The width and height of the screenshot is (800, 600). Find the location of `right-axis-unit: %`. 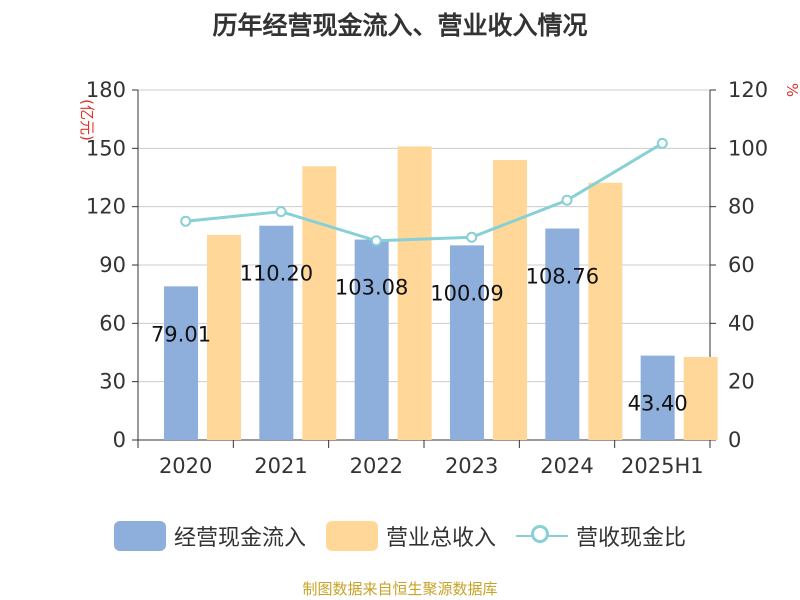

right-axis-unit: % is located at coordinates (791, 90).